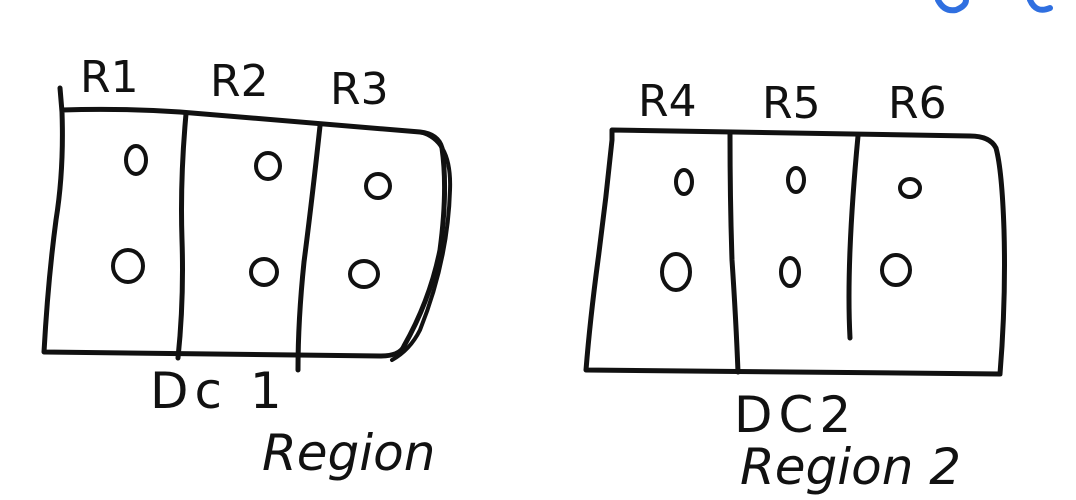 The width and height of the screenshot is (1076, 500). Describe the element at coordinates (268, 166) in the screenshot. I see `dc1-r2-server-top` at that location.